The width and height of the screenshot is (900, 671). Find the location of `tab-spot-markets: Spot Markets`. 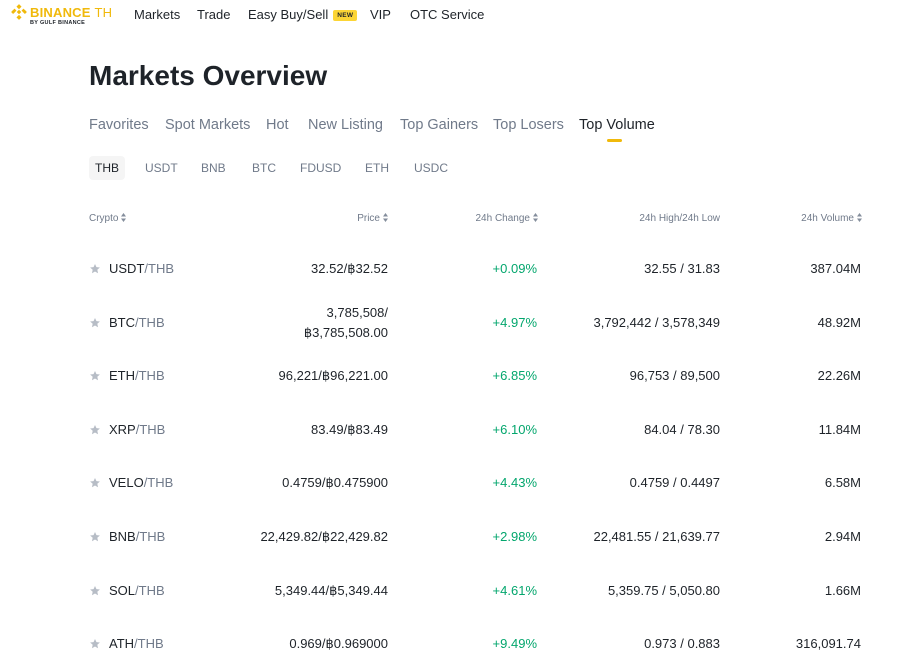

tab-spot-markets: Spot Markets is located at coordinates (208, 125).